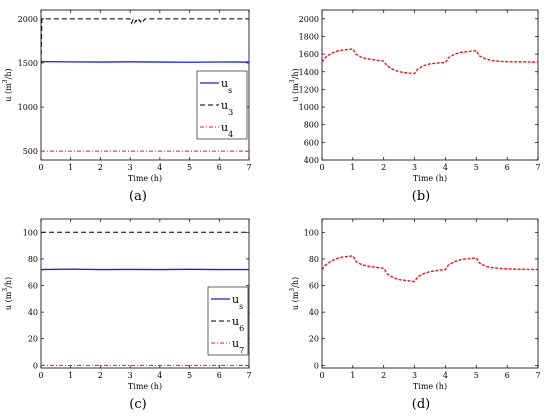 The width and height of the screenshot is (550, 417). Describe the element at coordinates (311, 125) in the screenshot. I see `y-tick-label: 800` at that location.